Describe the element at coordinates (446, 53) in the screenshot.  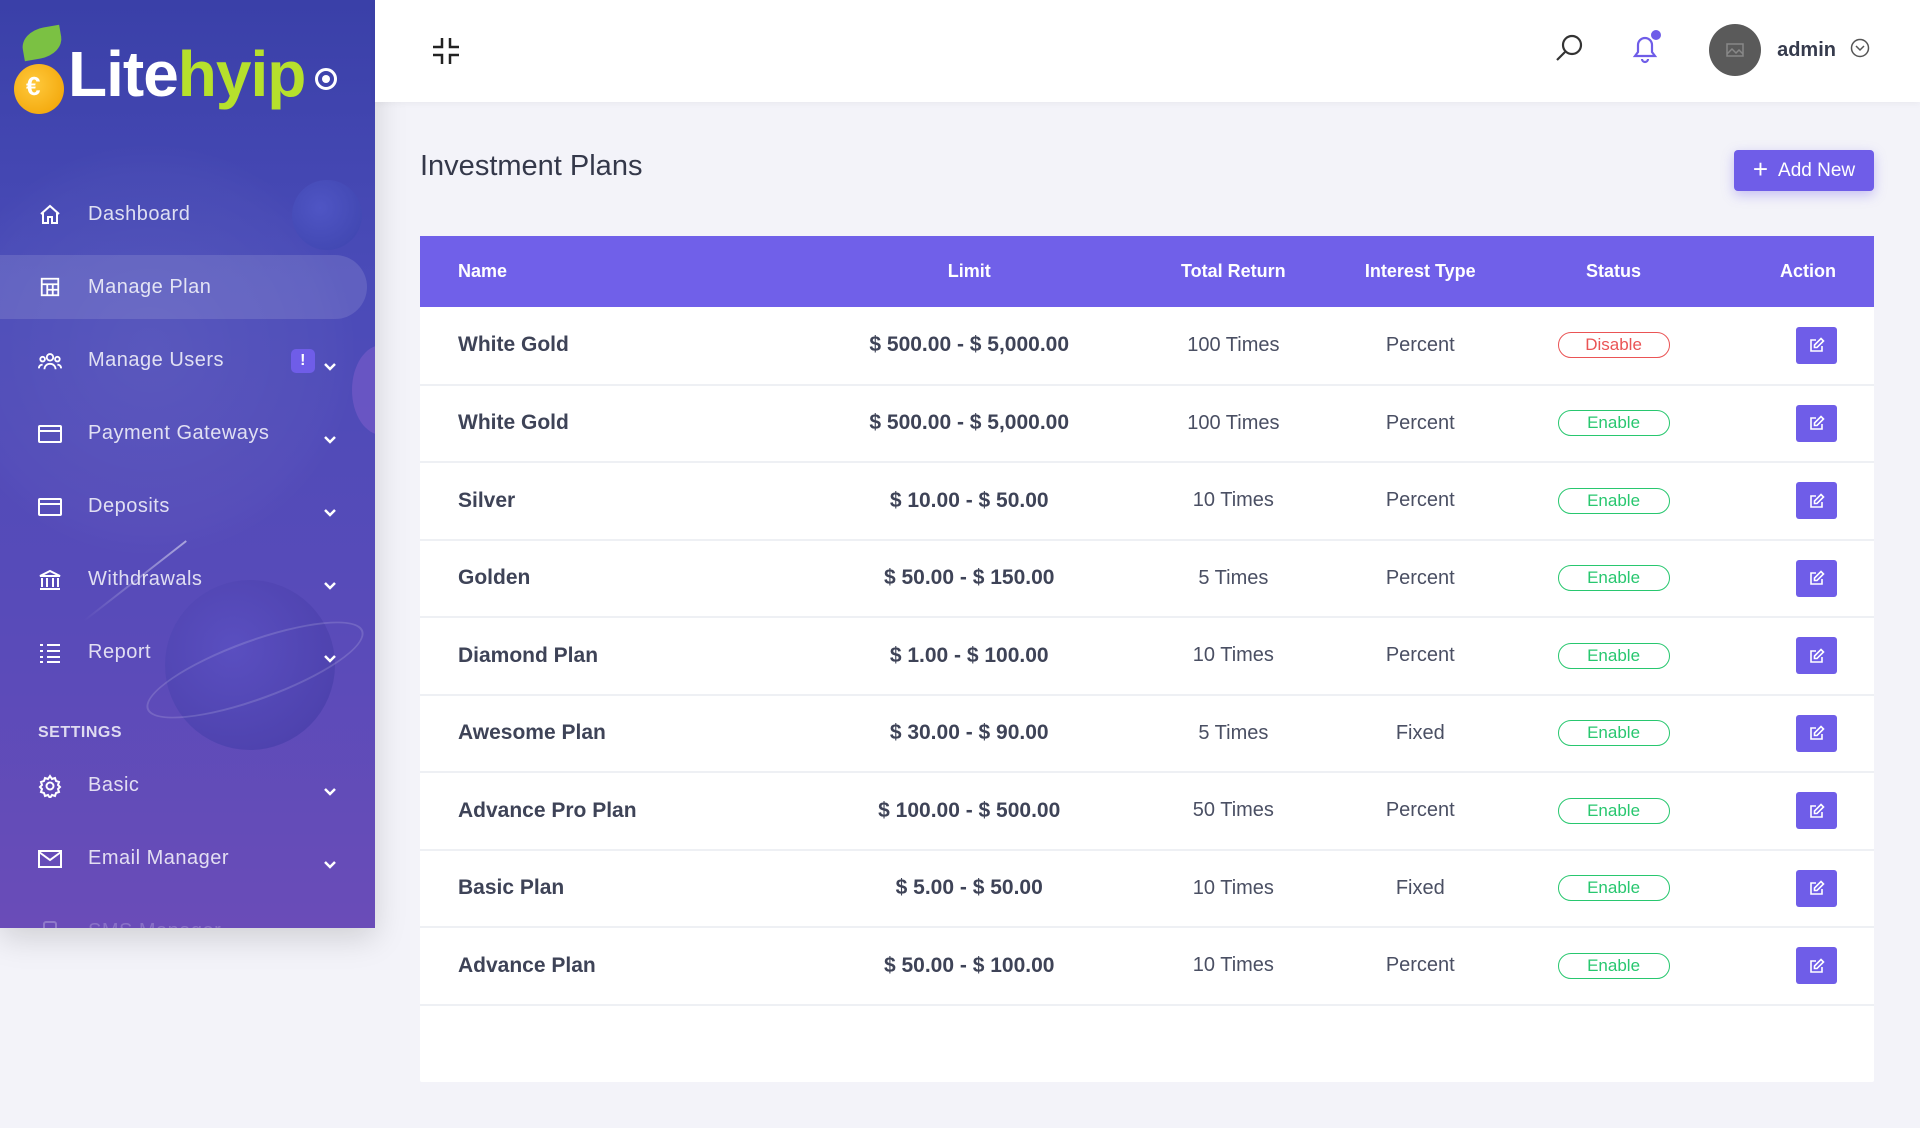
I see `fullscreen-exit-icon` at that location.